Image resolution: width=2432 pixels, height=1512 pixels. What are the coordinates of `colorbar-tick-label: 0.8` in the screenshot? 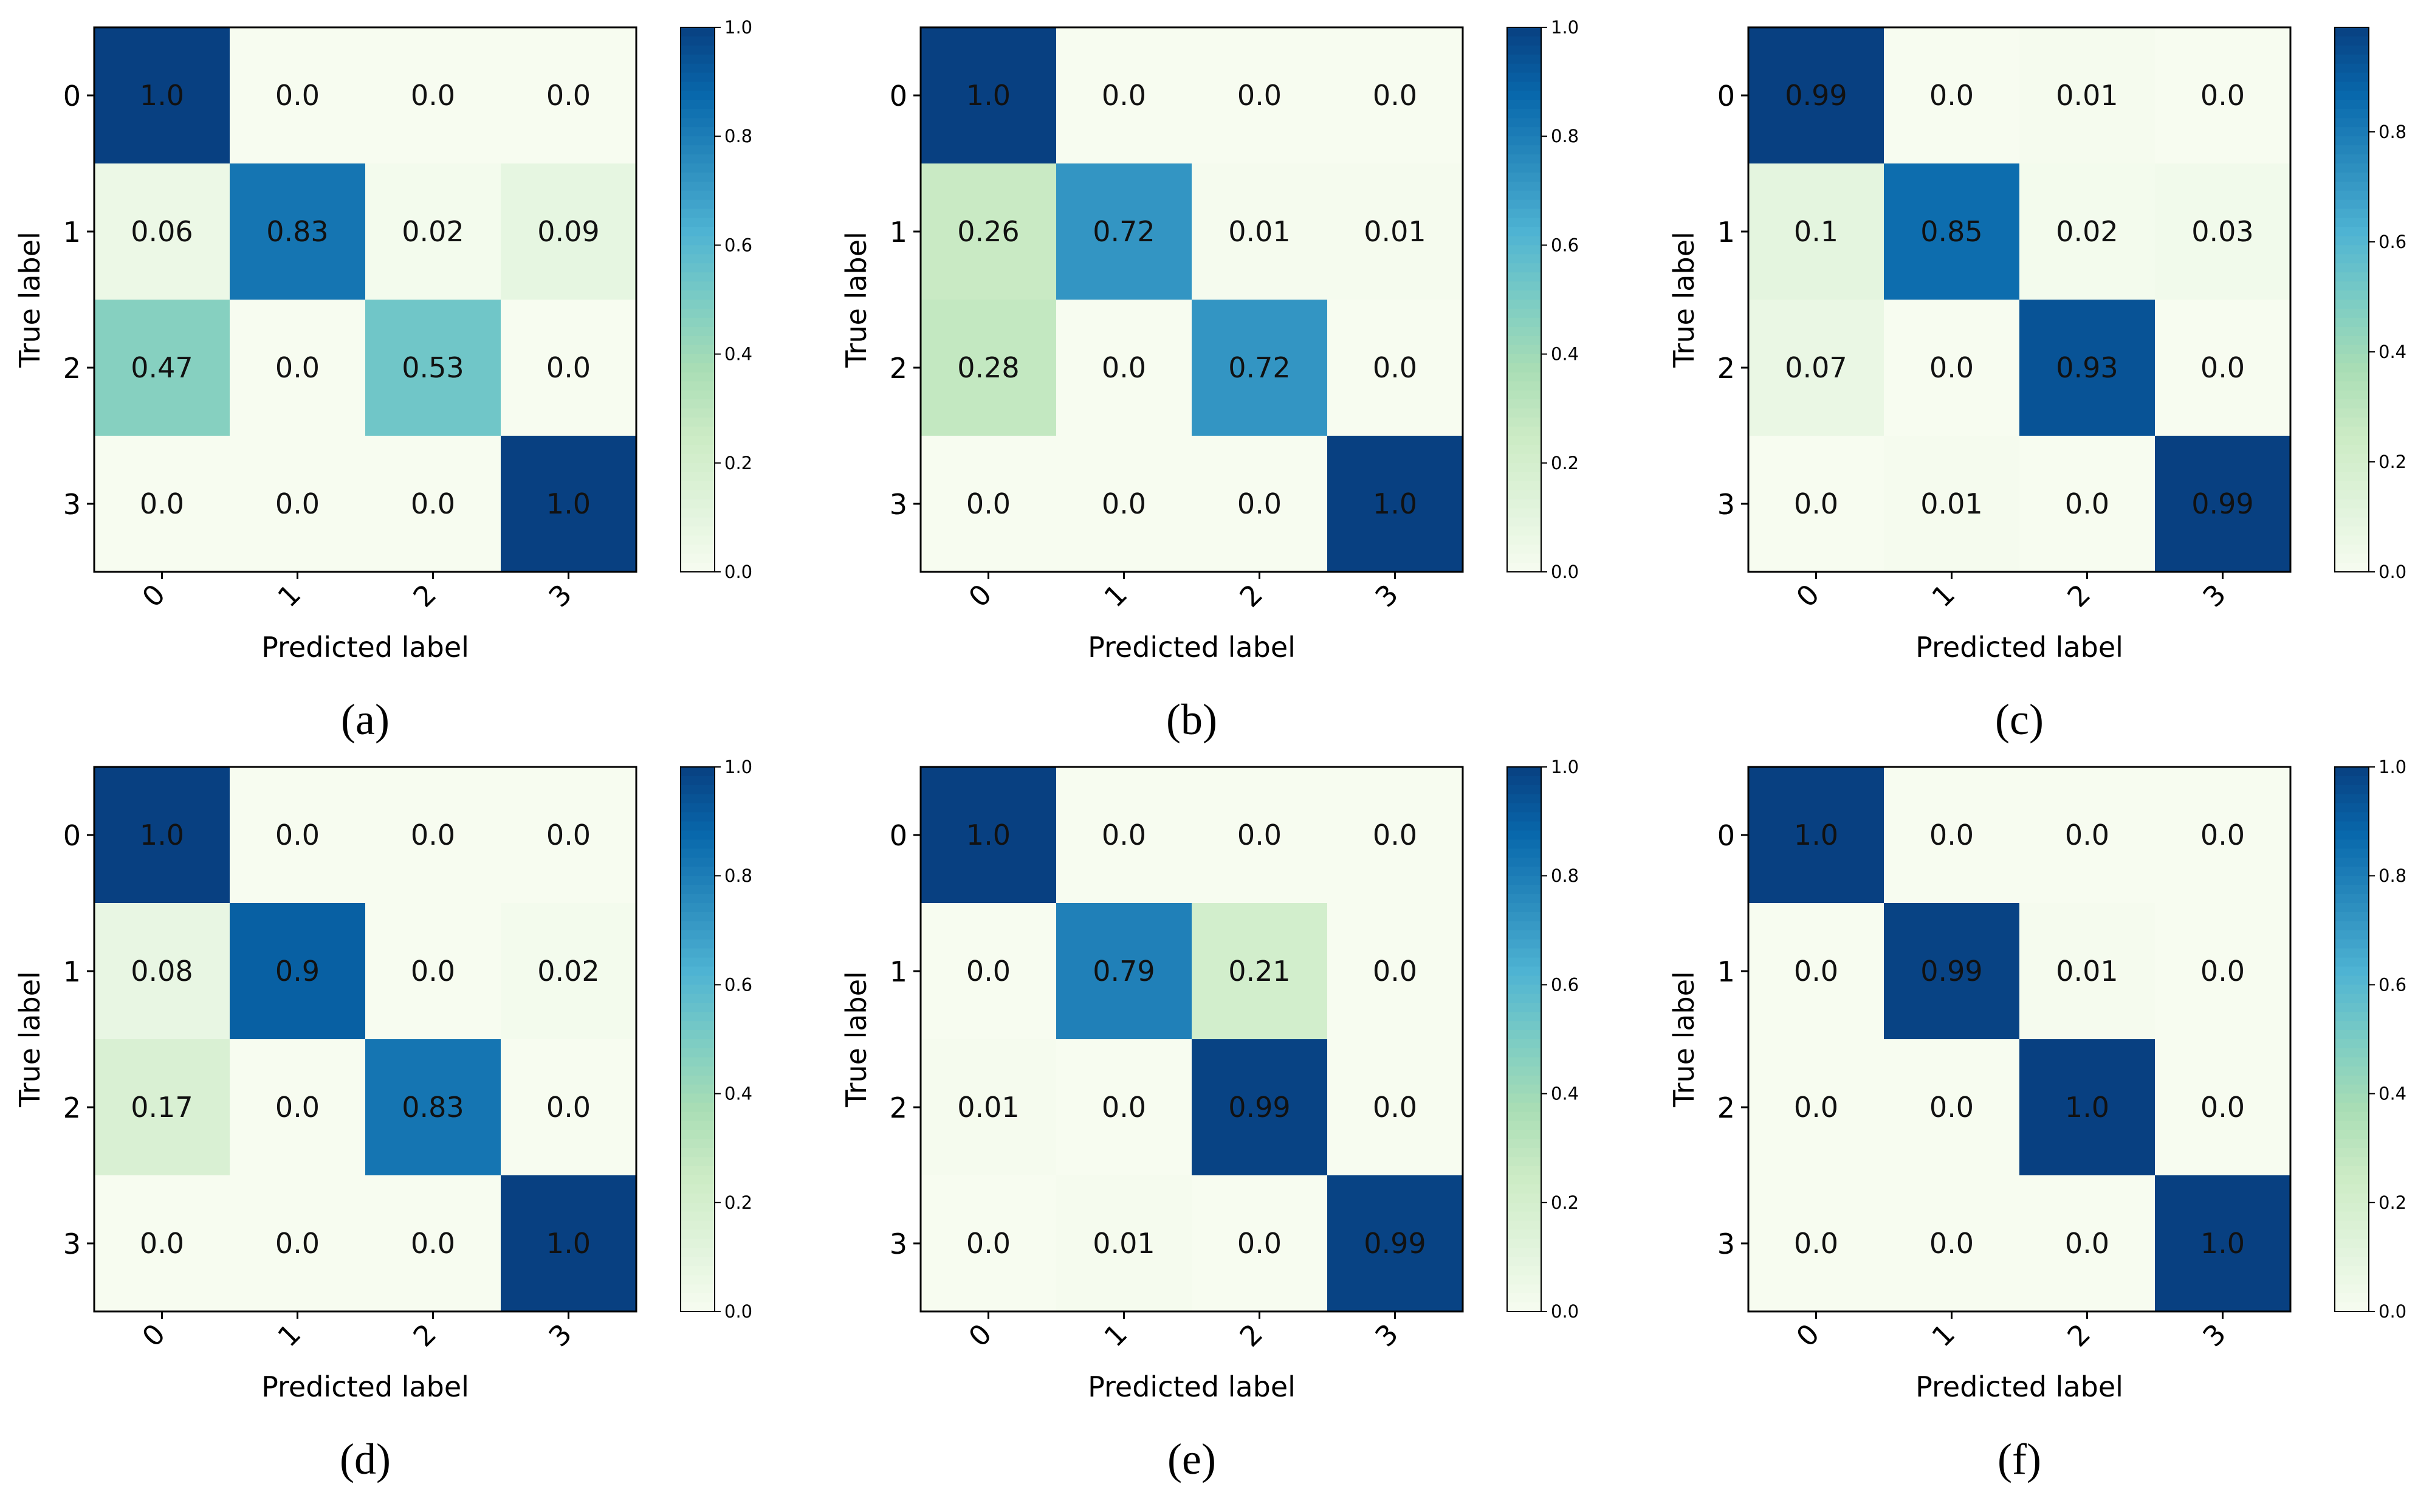 It's located at (2392, 876).